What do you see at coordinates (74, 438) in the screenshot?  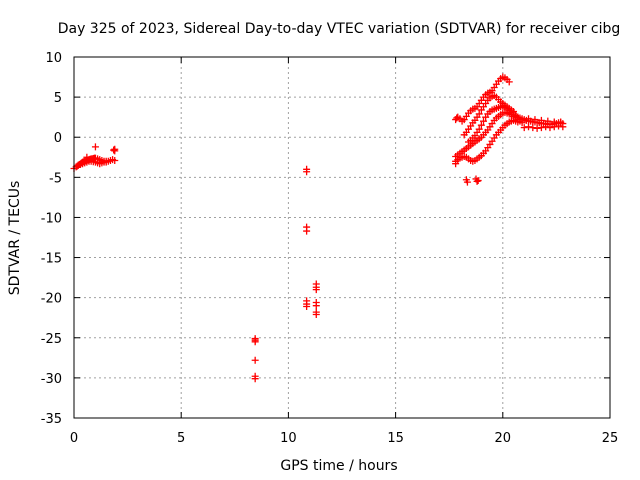 I see `x-tick-label: 0` at bounding box center [74, 438].